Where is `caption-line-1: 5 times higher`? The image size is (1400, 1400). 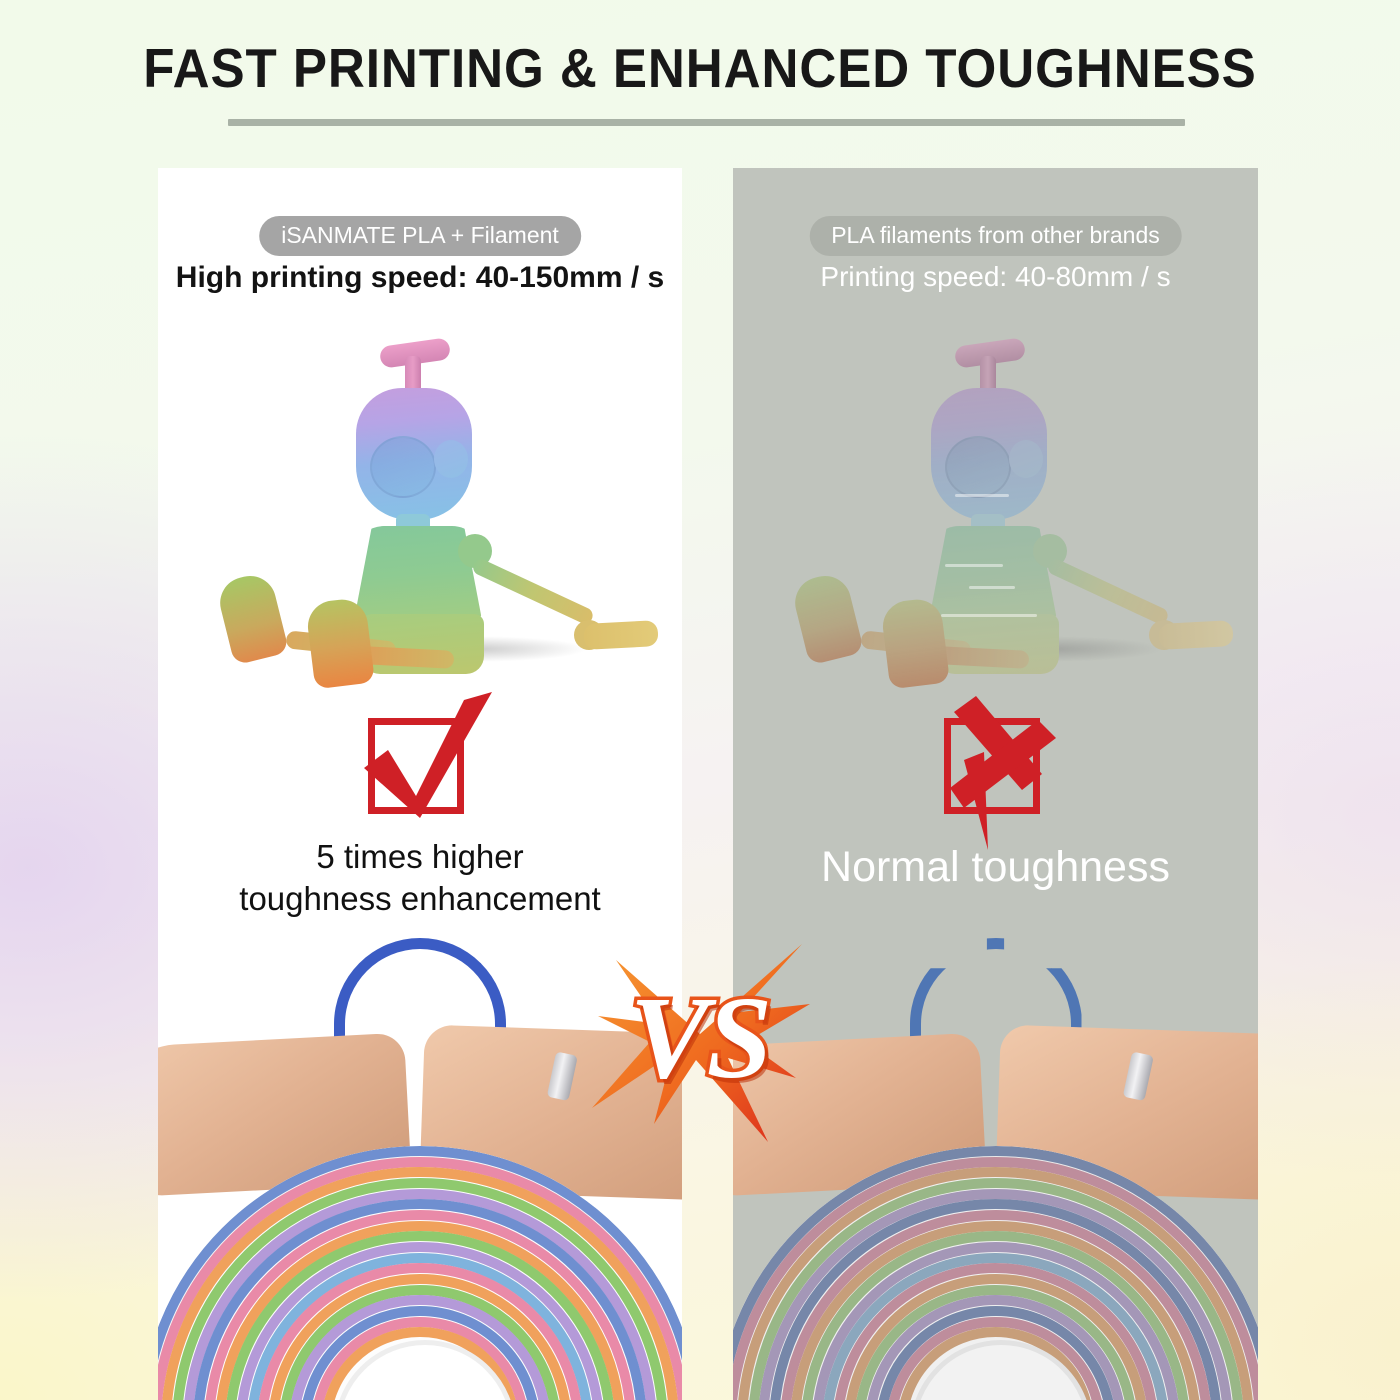 caption-line-1: 5 times higher is located at coordinates (420, 856).